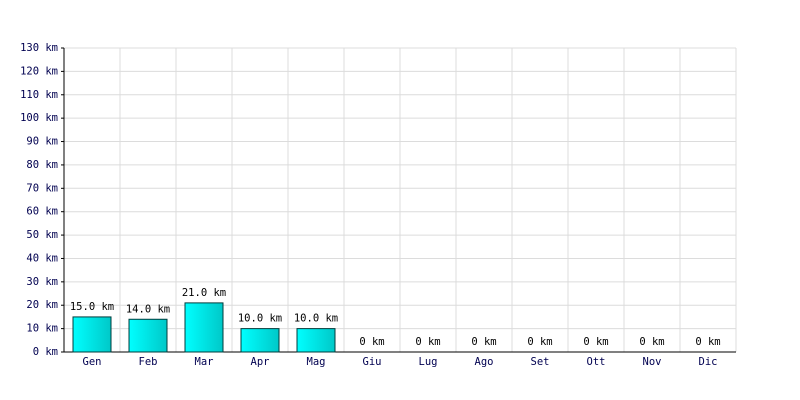  I want to click on y-tick-label: 10 km, so click(42, 329).